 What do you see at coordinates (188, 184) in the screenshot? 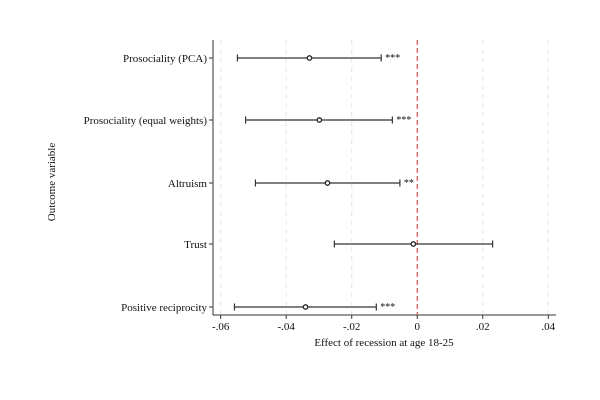
I see `y-tick-label: Altruism` at bounding box center [188, 184].